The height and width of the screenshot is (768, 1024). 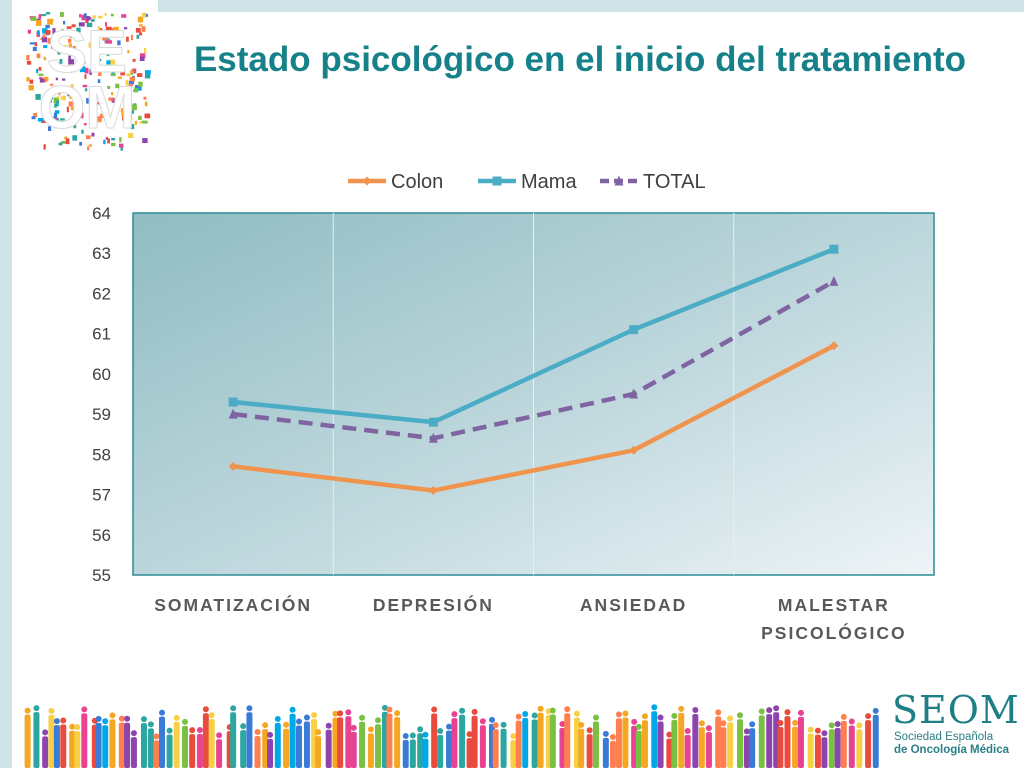 What do you see at coordinates (956, 710) in the screenshot?
I see `brand-name: SEOM` at bounding box center [956, 710].